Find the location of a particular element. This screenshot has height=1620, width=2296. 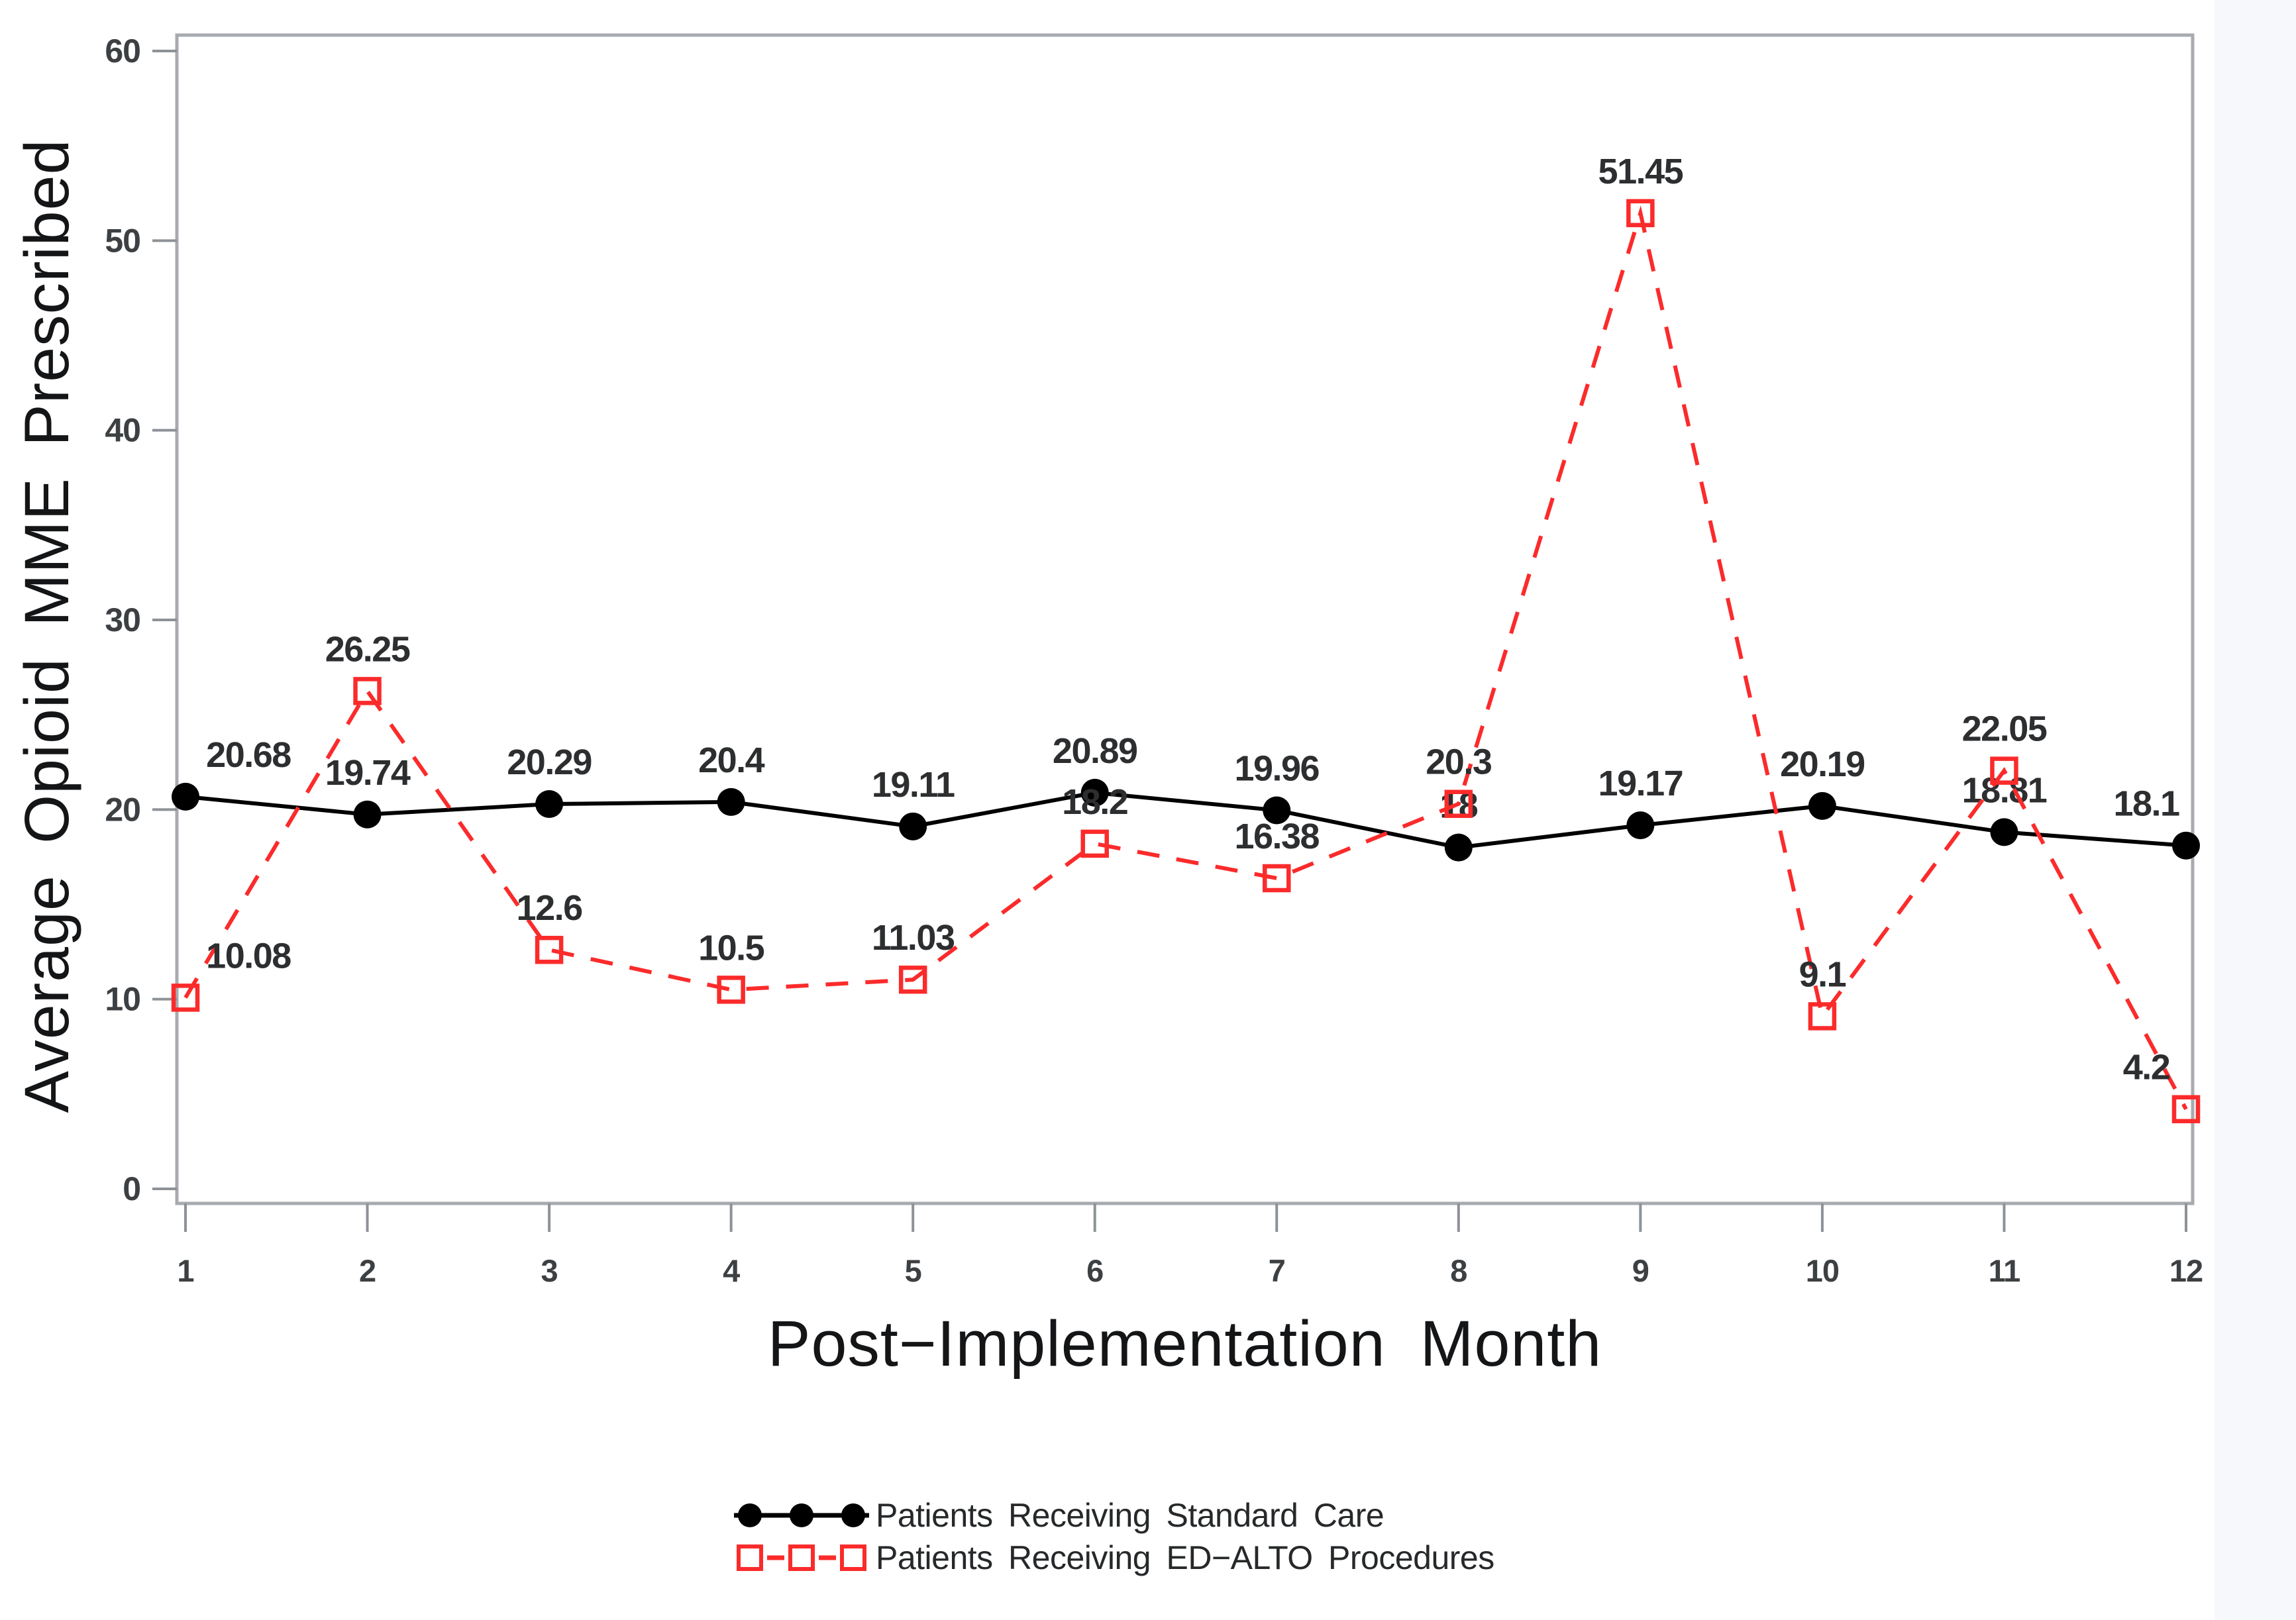

y-tick-label: 60 is located at coordinates (122, 51).